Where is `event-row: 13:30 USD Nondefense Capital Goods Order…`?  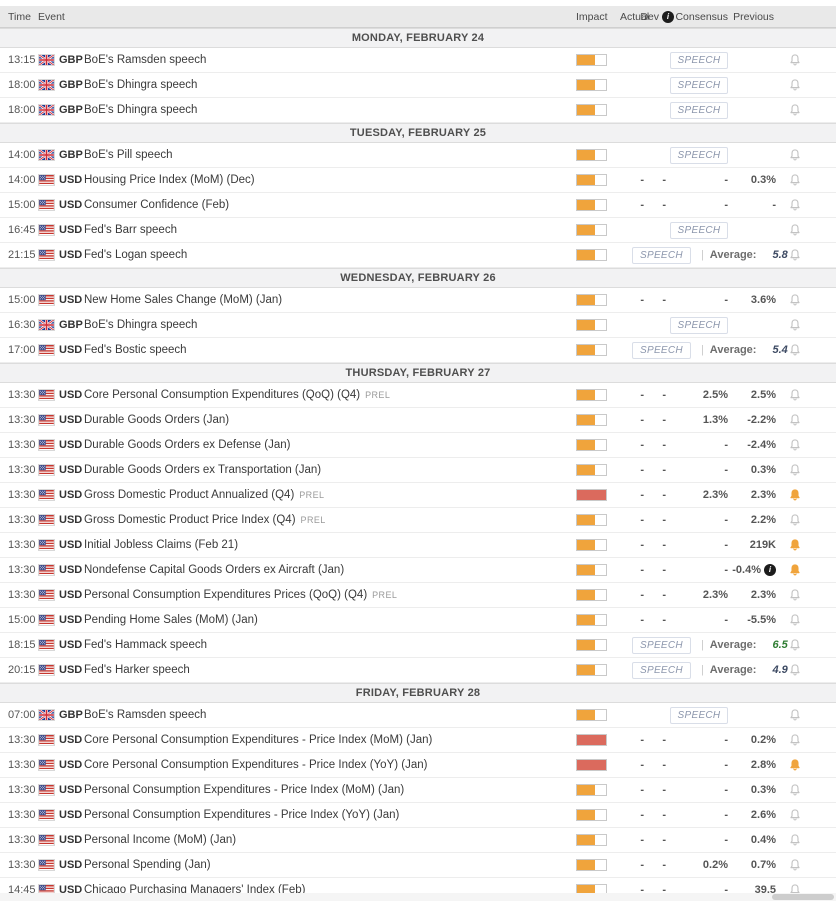
event-row: 13:30 USD Nondefense Capital Goods Order… is located at coordinates (418, 570).